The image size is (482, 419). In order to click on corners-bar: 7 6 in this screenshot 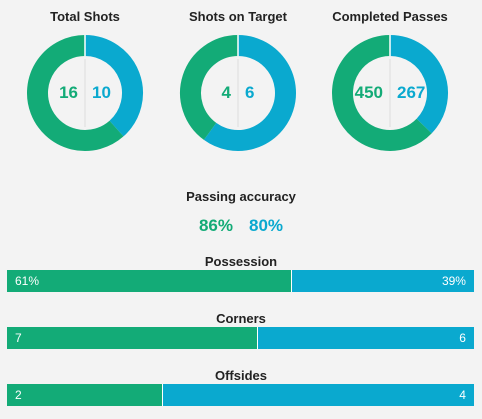, I will do `click(240, 338)`.